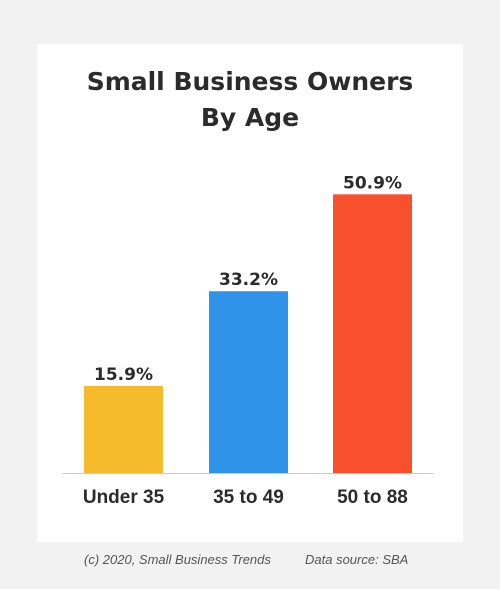  I want to click on footer-source: Data source: SBA, so click(357, 559).